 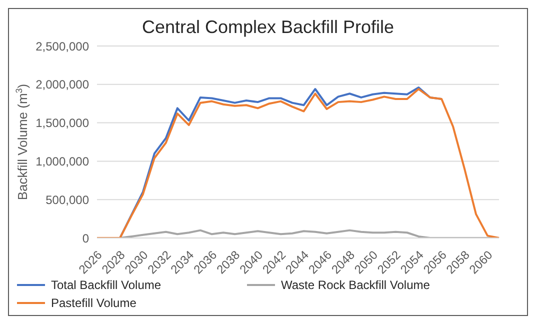 What do you see at coordinates (355, 285) in the screenshot?
I see `legend-label: Waste Rock Backfill Volume` at bounding box center [355, 285].